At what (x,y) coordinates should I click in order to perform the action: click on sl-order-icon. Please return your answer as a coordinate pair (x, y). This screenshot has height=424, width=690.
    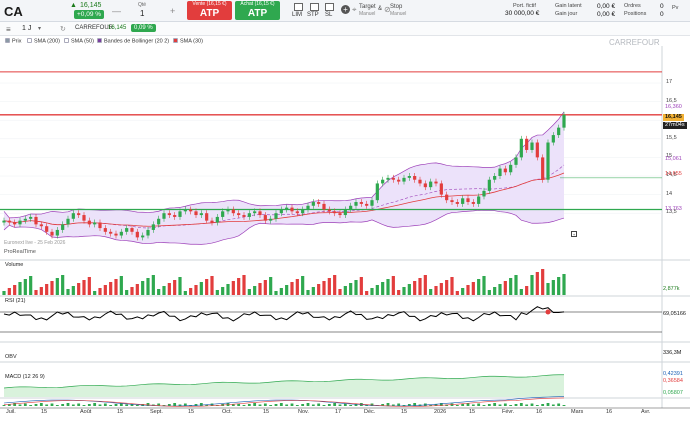
    Looking at the image, I should click on (329, 7).